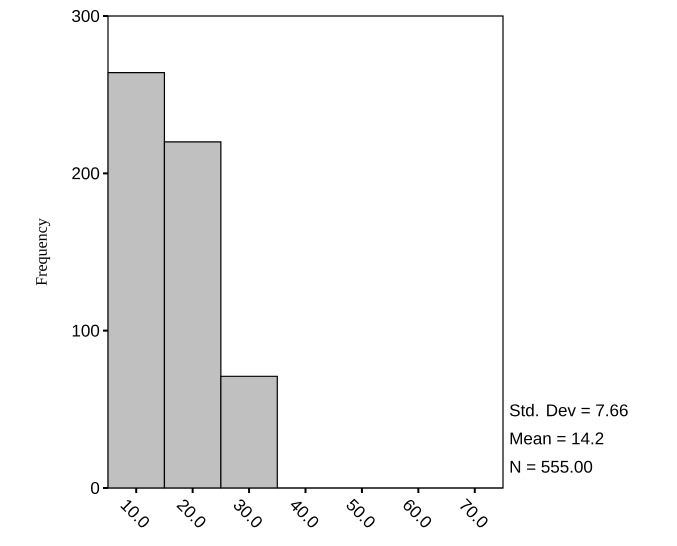 The height and width of the screenshot is (546, 677). What do you see at coordinates (43, 252) in the screenshot?
I see `y-axis-title: Frequency` at bounding box center [43, 252].